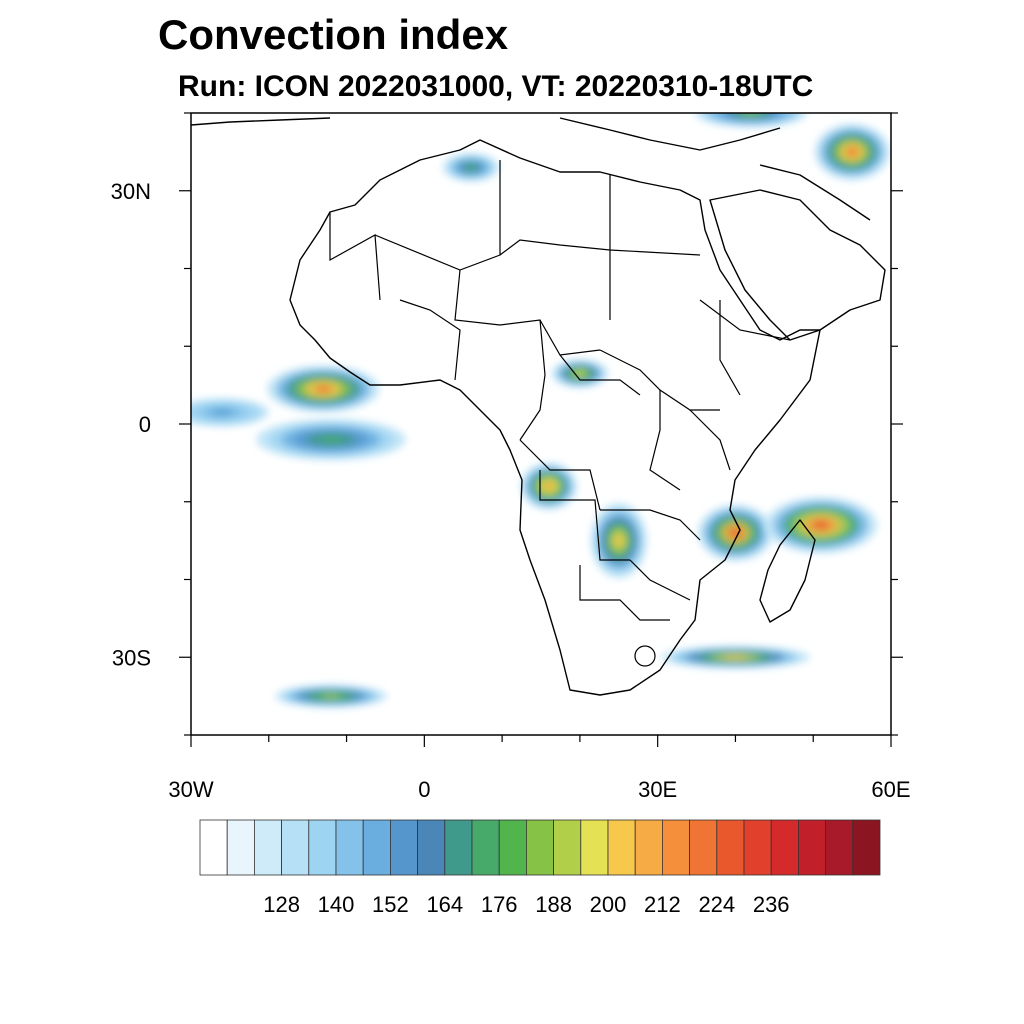  What do you see at coordinates (553, 904) in the screenshot?
I see `colorbar-tick-label: 188` at bounding box center [553, 904].